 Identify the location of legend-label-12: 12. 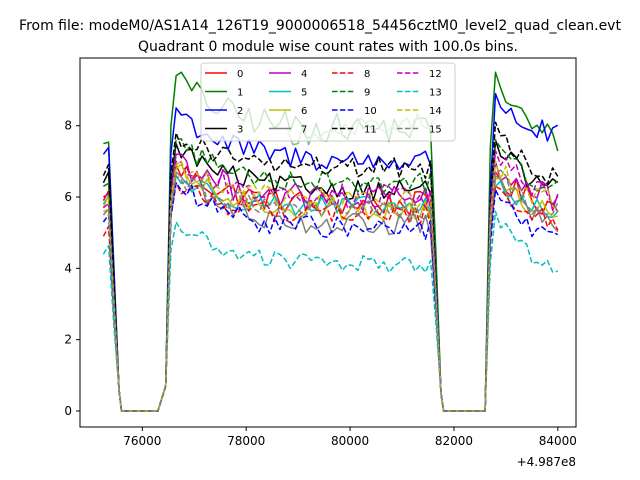
(435, 74).